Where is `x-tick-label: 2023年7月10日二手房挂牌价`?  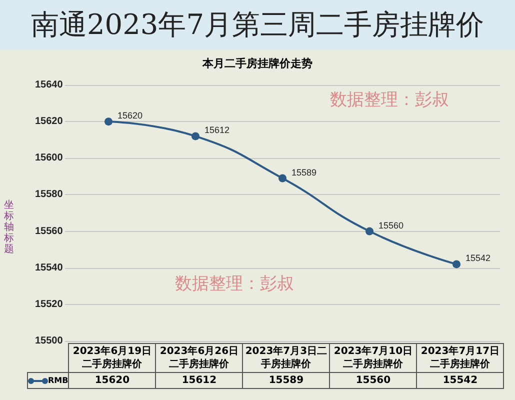
x-tick-label: 2023年7月10日二手房挂牌价 is located at coordinates (373, 358).